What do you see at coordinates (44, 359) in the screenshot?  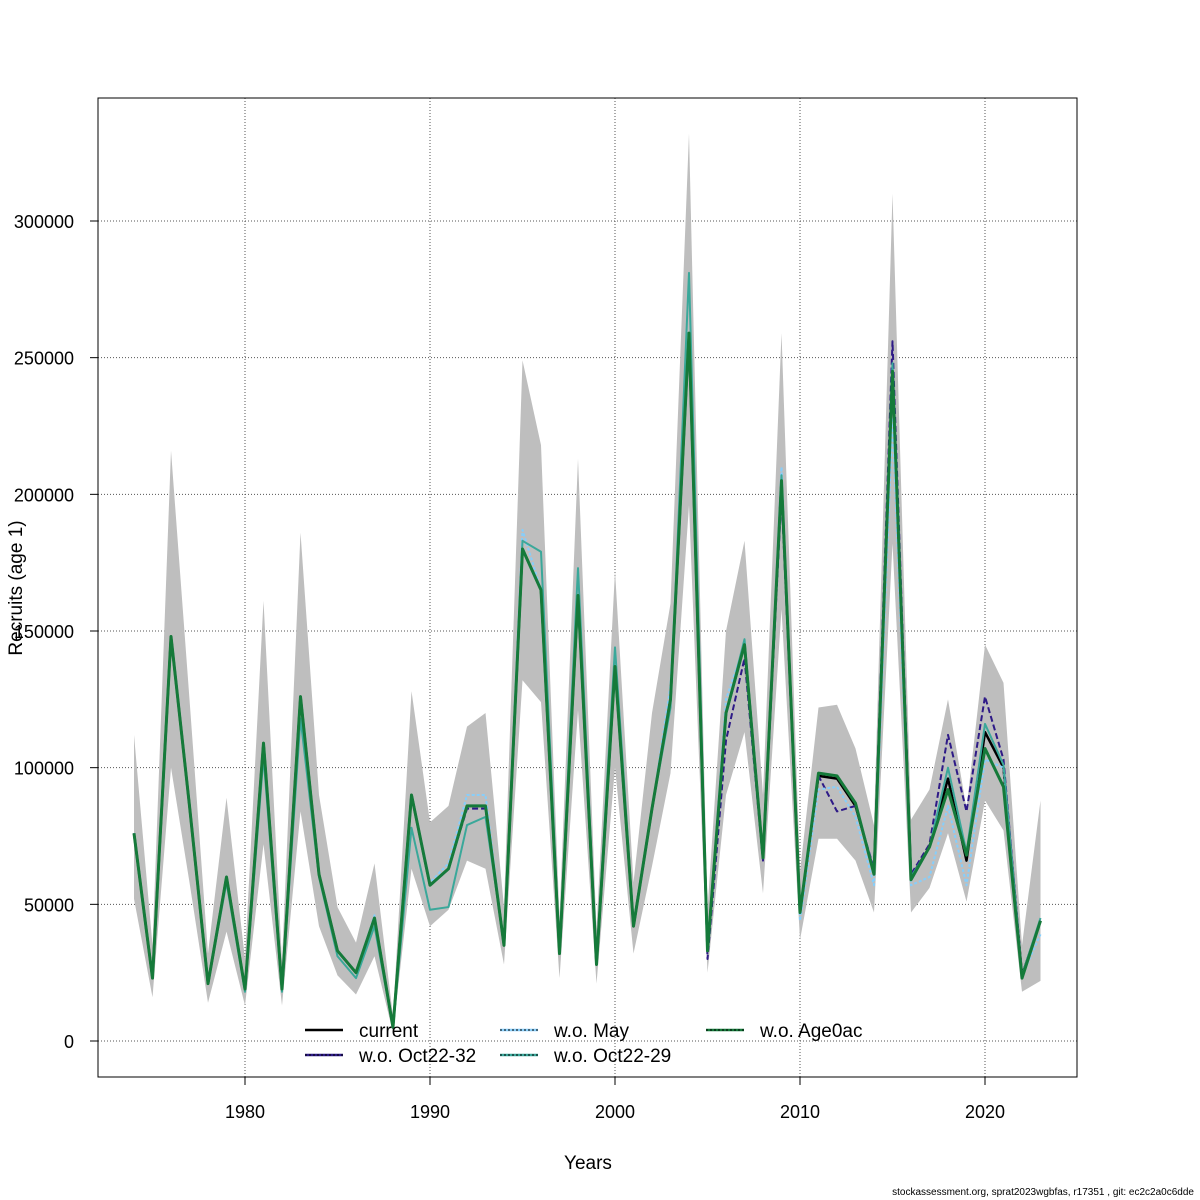 I see `y-tick-label: 250000` at bounding box center [44, 359].